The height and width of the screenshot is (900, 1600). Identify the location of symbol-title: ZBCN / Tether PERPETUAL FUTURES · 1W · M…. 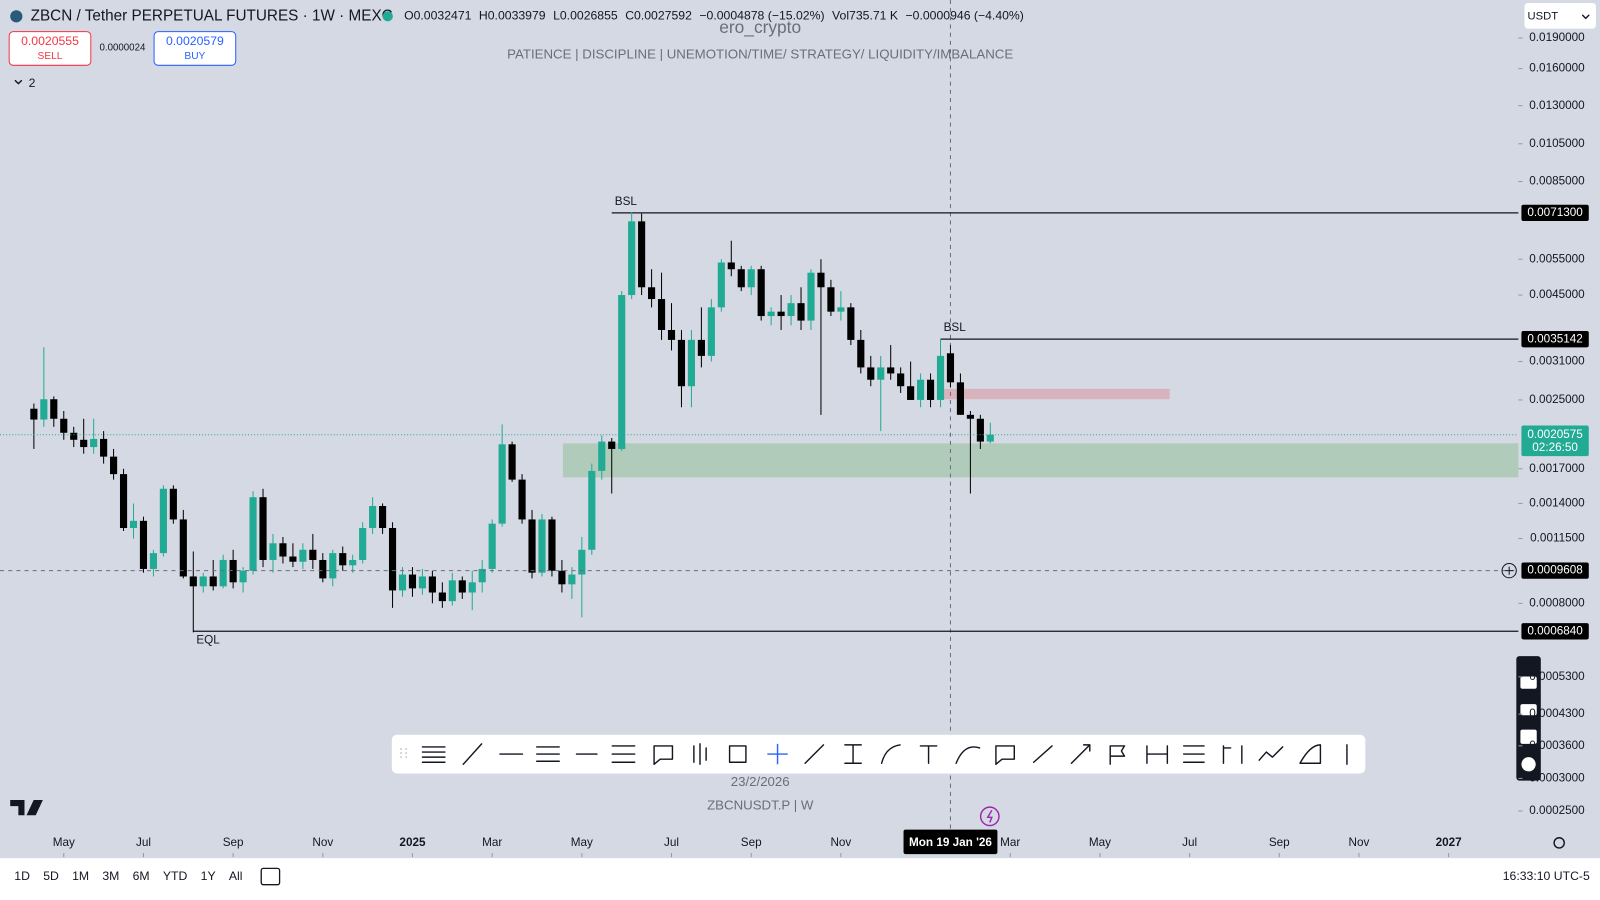
(212, 15).